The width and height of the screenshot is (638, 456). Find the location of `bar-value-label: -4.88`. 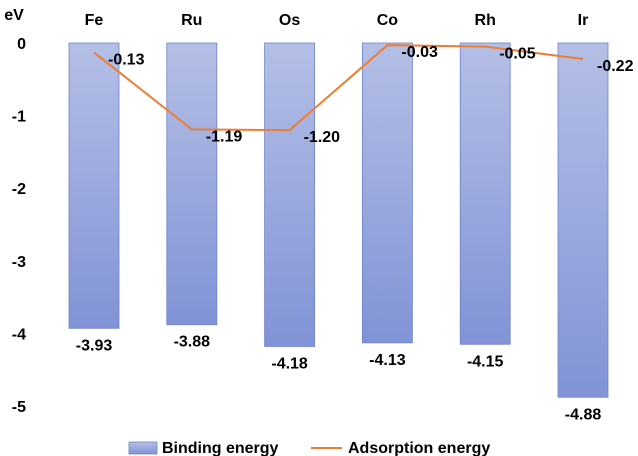

bar-value-label: -4.88 is located at coordinates (583, 414).